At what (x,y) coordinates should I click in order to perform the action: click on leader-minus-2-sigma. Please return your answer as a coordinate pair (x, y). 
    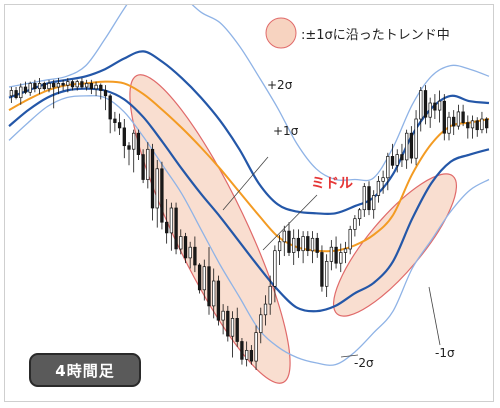
    Looking at the image, I should click on (349, 356).